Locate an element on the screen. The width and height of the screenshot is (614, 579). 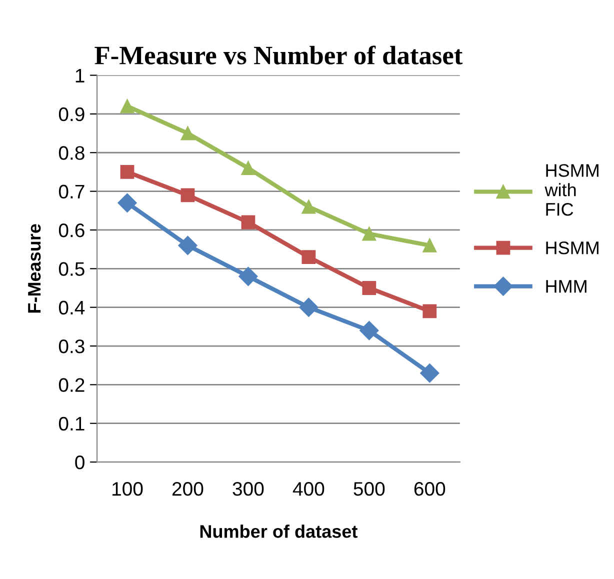
legend-label: HMM is located at coordinates (566, 286).